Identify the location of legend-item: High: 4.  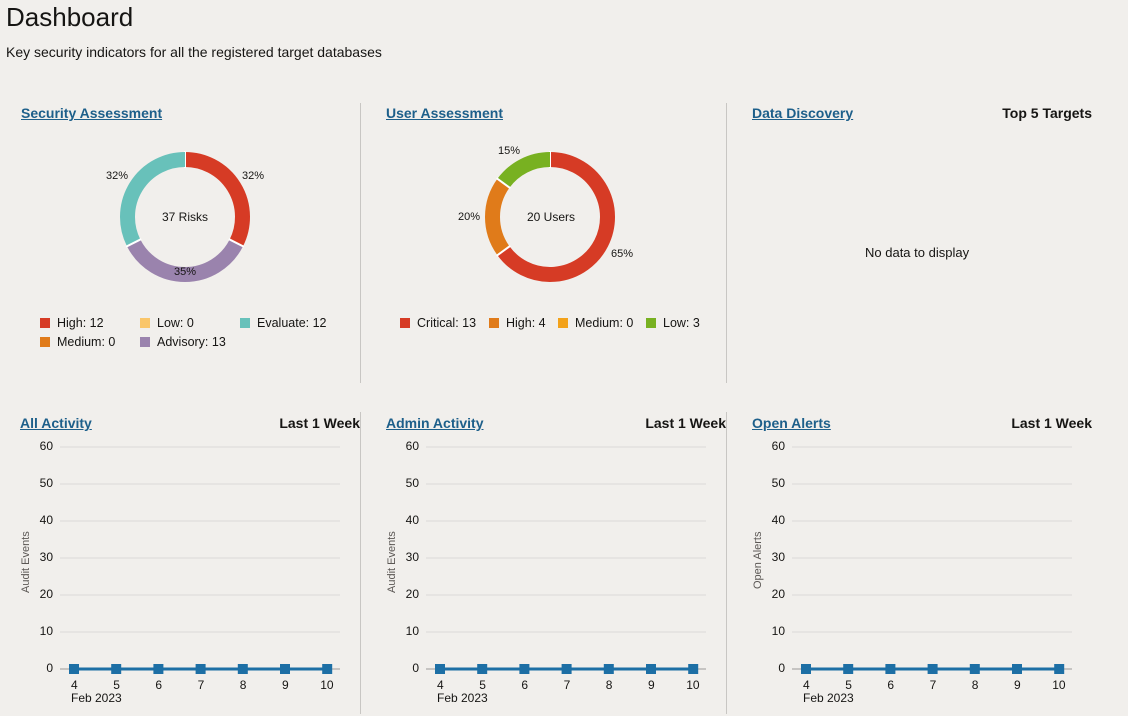
(517, 323).